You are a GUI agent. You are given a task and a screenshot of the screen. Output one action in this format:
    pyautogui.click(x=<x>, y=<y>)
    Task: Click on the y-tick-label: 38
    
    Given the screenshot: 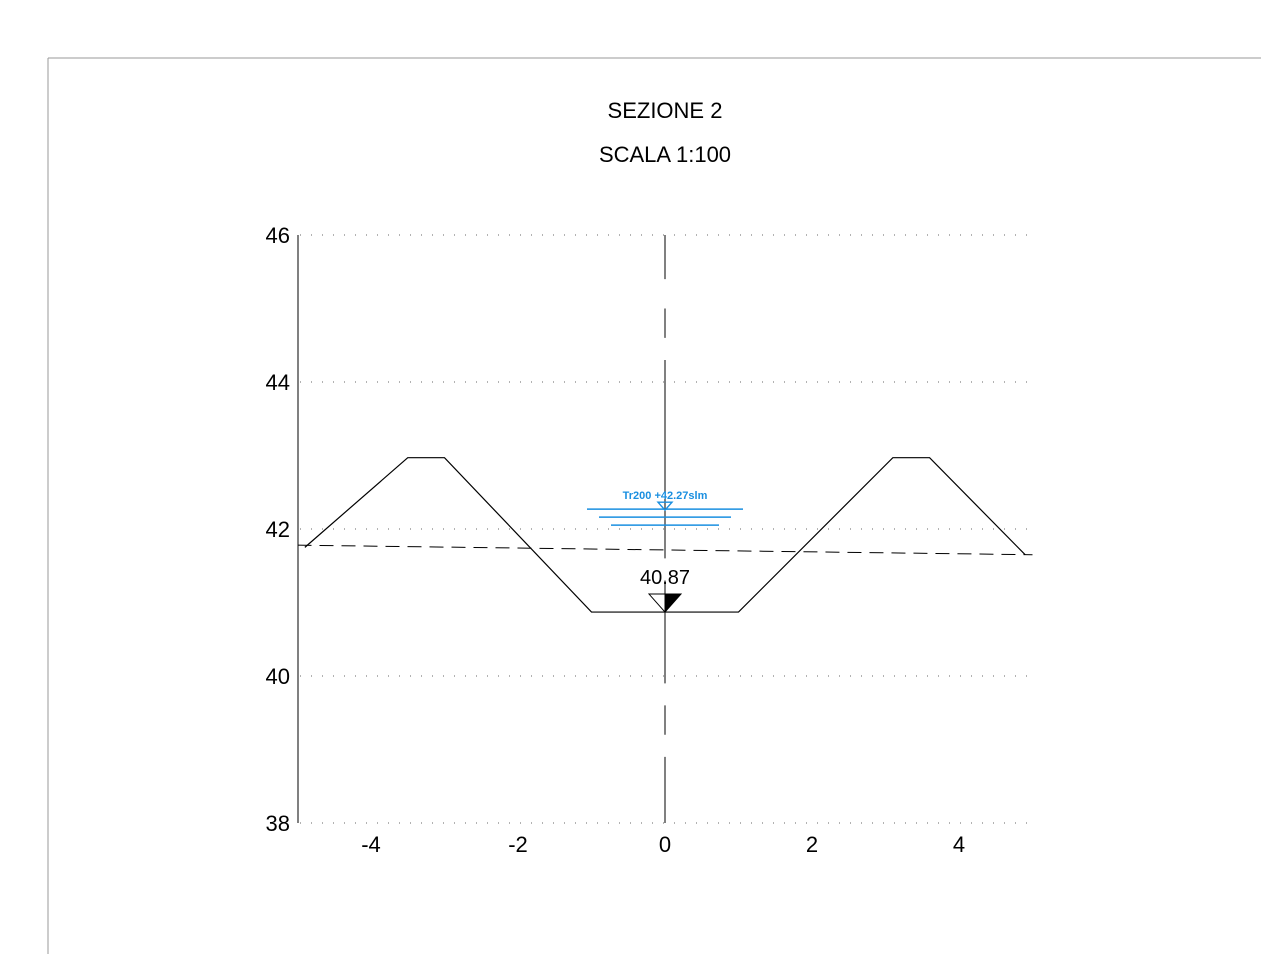 What is the action you would take?
    pyautogui.click(x=278, y=823)
    